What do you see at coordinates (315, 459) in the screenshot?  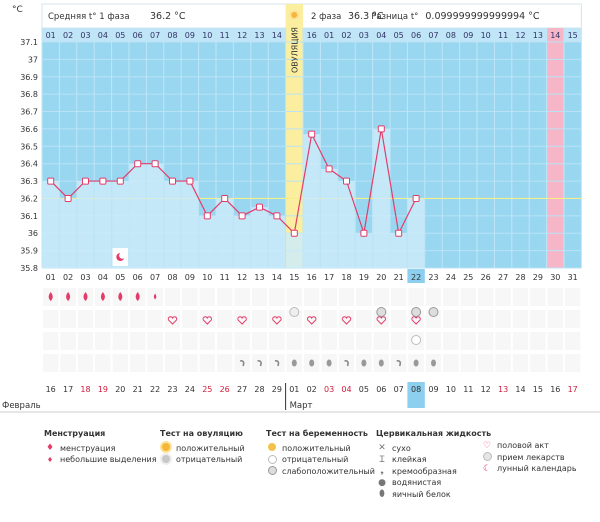 I see `legend-item: отрицательный` at bounding box center [315, 459].